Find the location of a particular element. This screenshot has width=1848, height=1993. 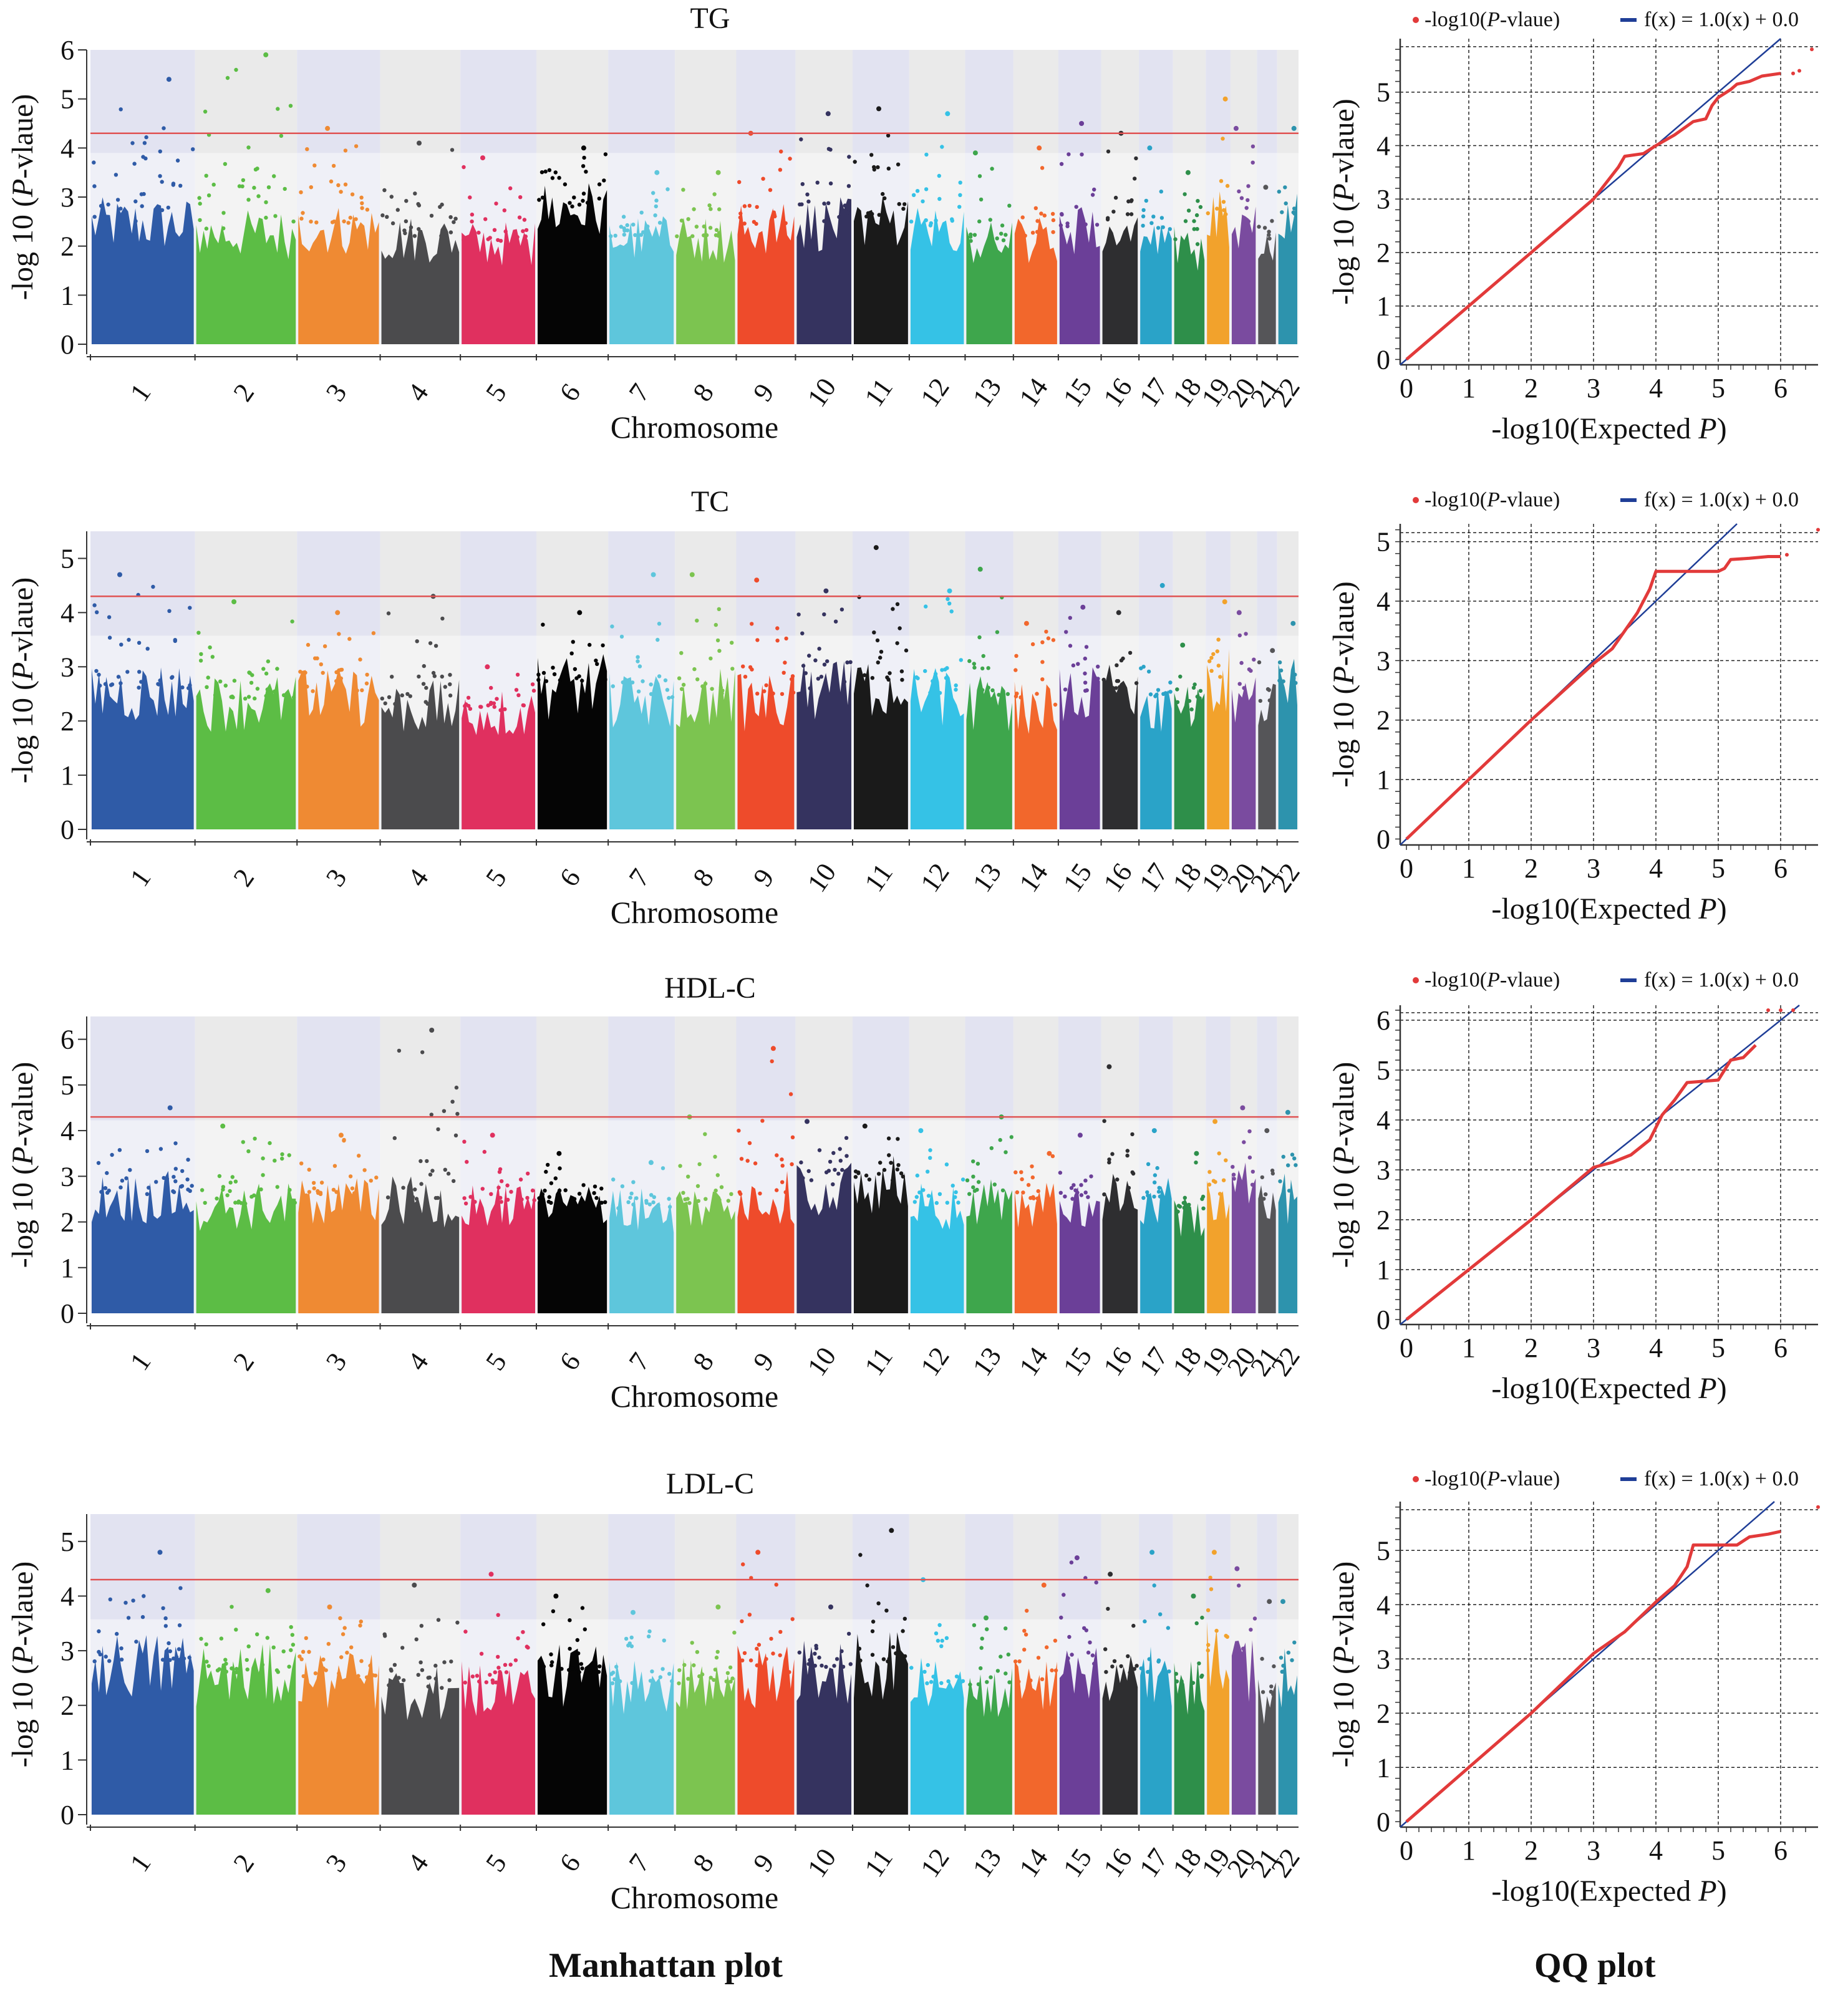

peak-point-chr17 is located at coordinates (1152, 1552).